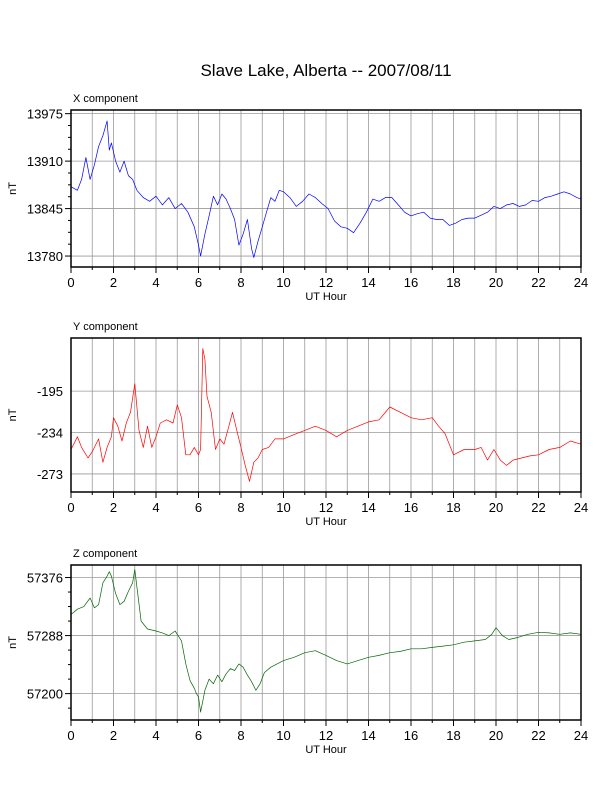 Image resolution: width=612 pixels, height=792 pixels. Describe the element at coordinates (538, 507) in the screenshot. I see `y-component-x-tick-label: 22` at that location.